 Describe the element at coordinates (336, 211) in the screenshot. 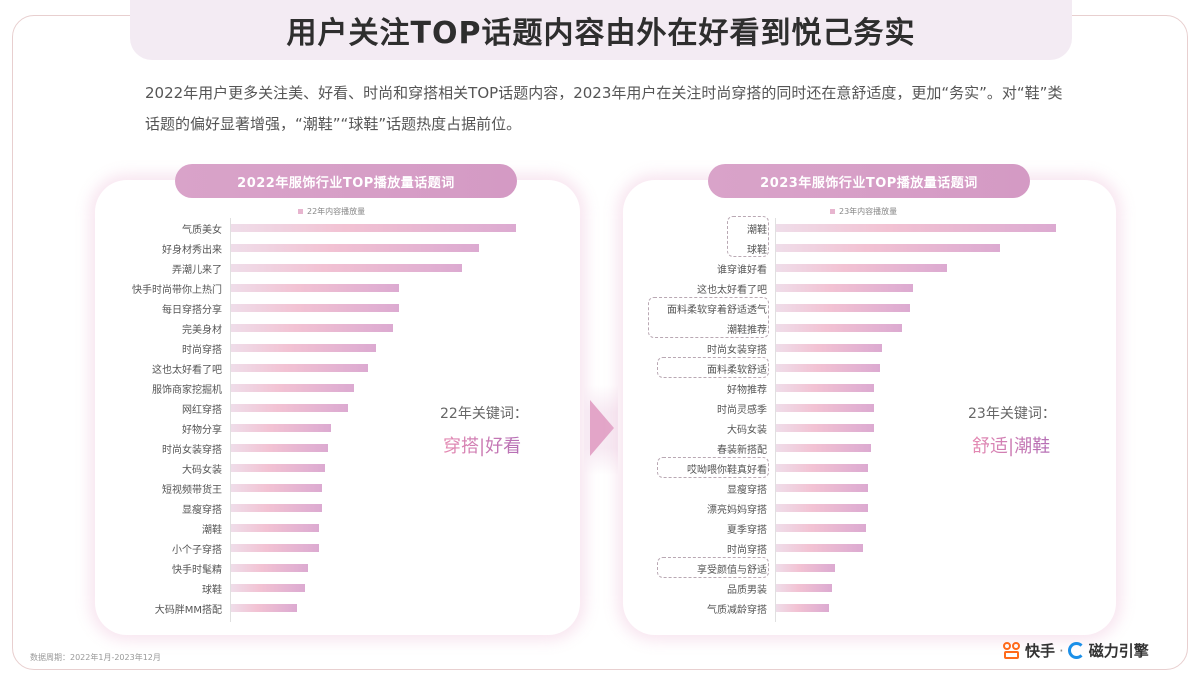

I see `legend-label: 22年内容播放量` at that location.